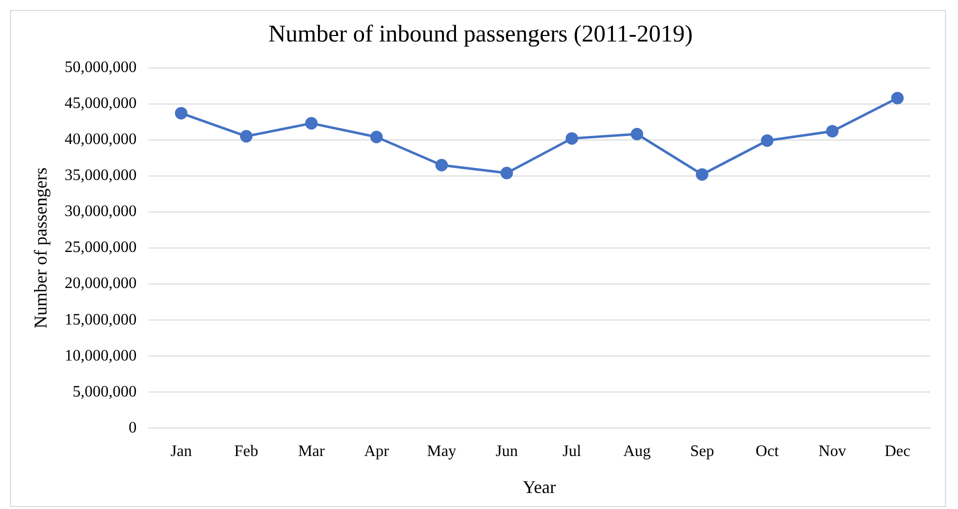 The image size is (958, 509). Describe the element at coordinates (100, 355) in the screenshot. I see `y-tick-label: 10,000,000` at that location.